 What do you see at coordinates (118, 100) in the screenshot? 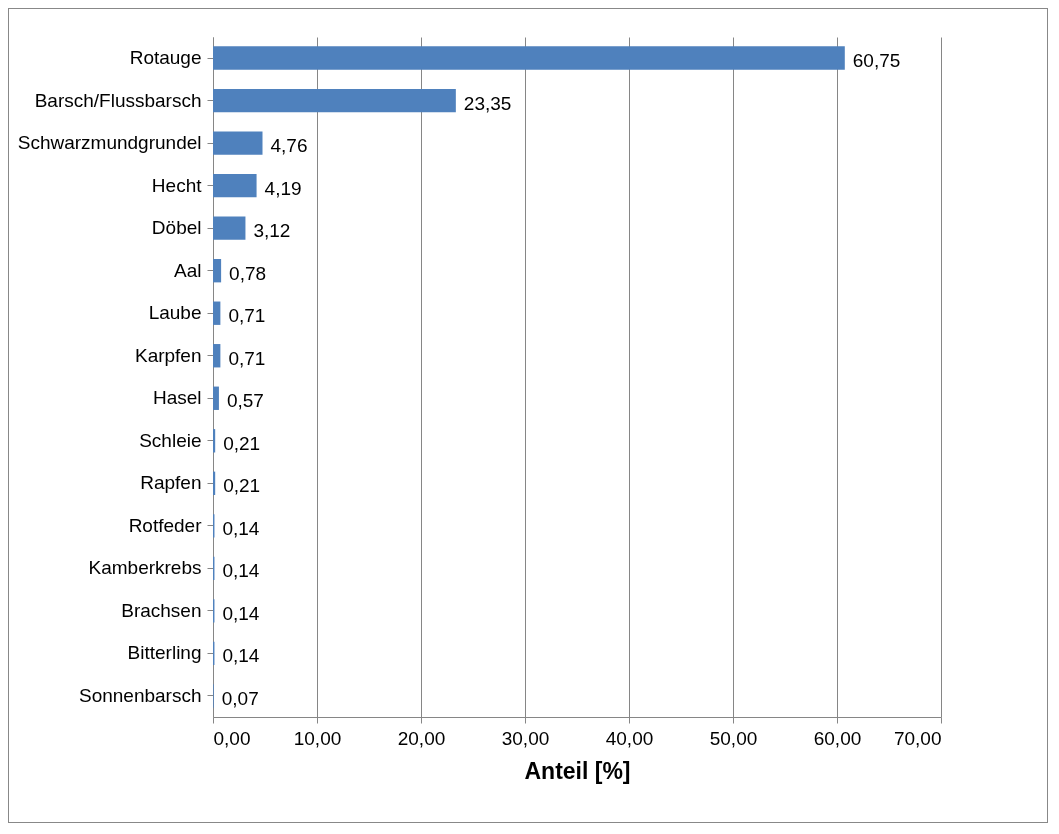
I see `y-tick-label: Barsch/Flussbarsch` at bounding box center [118, 100].